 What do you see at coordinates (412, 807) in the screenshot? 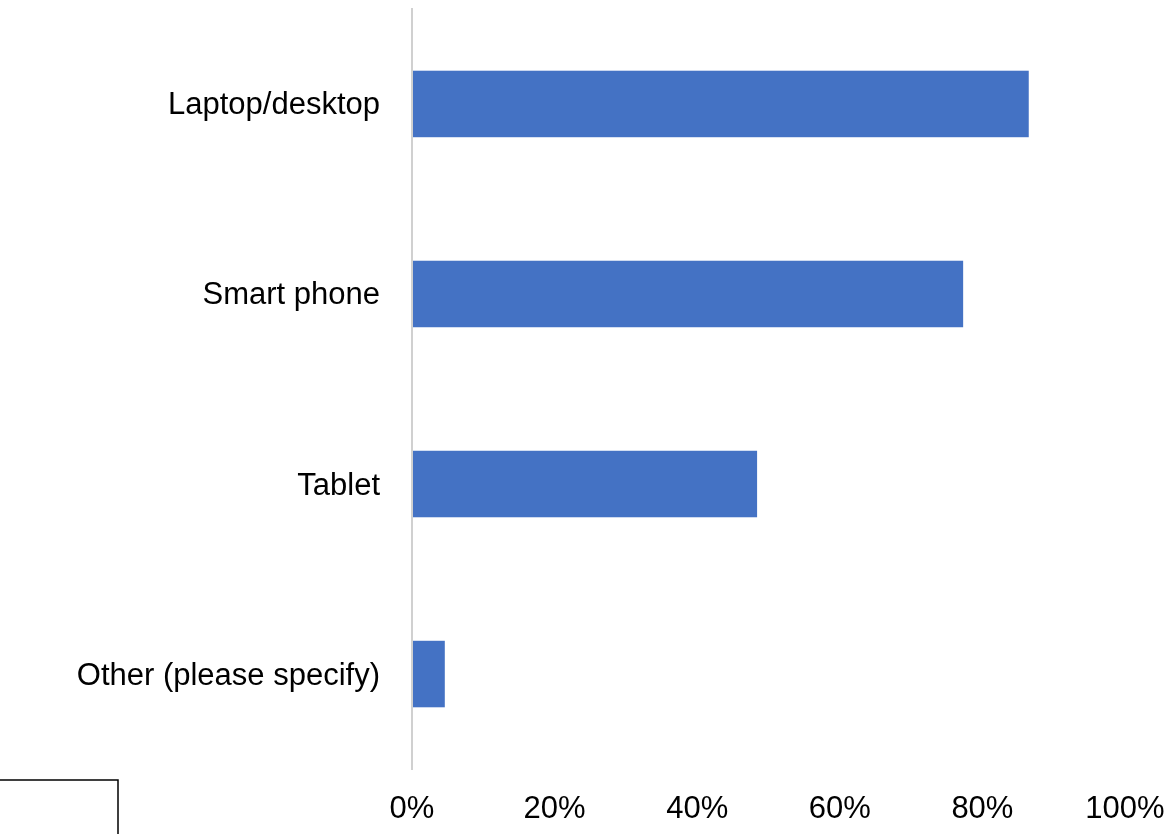
I see `x-tick-label: 0%` at bounding box center [412, 807].